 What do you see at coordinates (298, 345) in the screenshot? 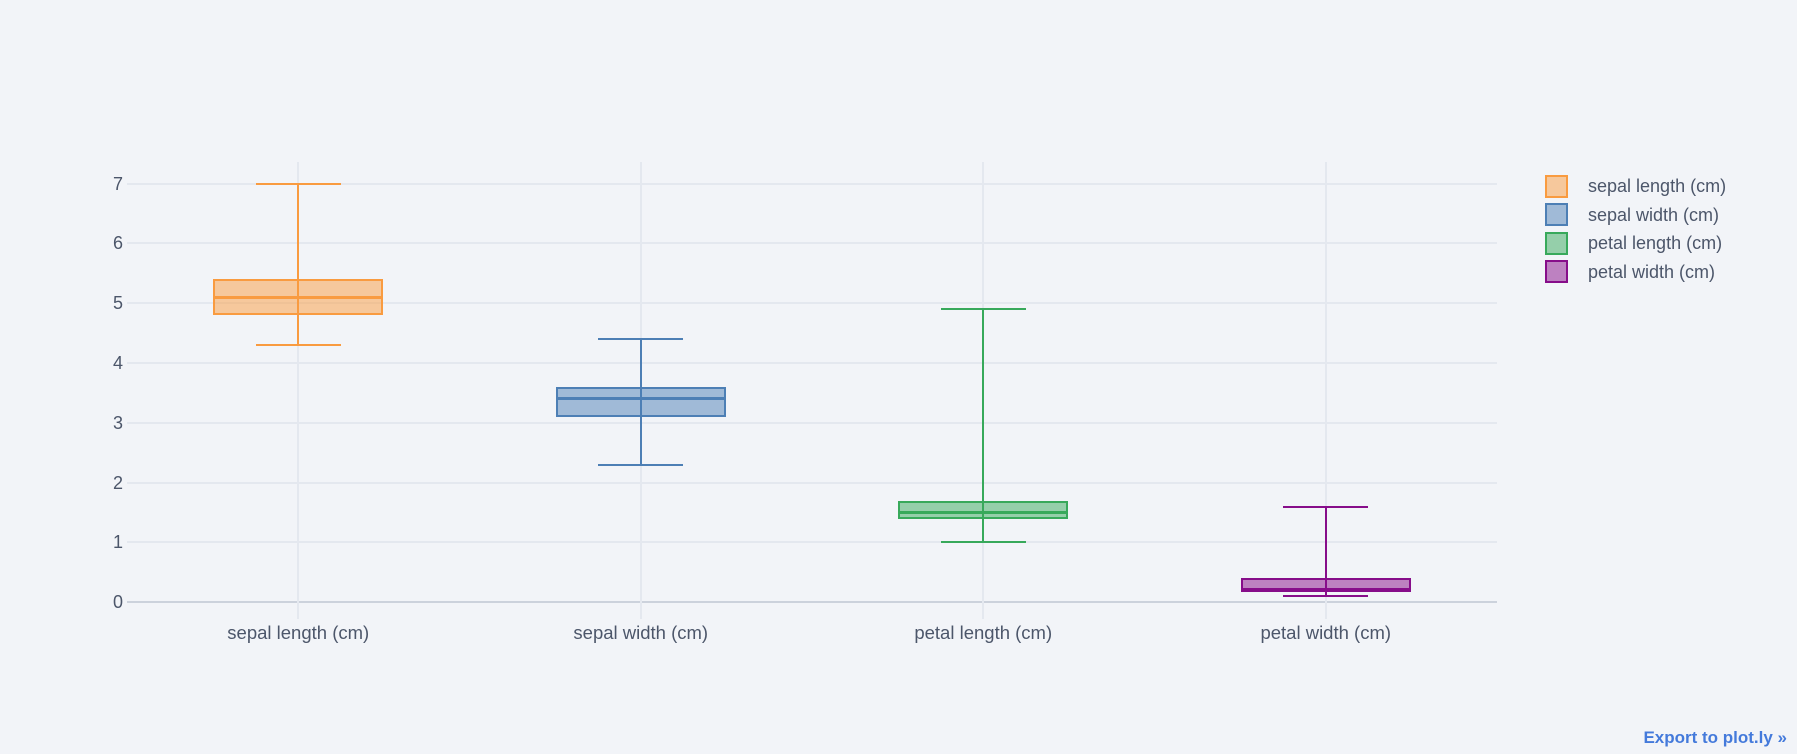
I see `lower-whisker-cap-sepal-length-cm` at bounding box center [298, 345].